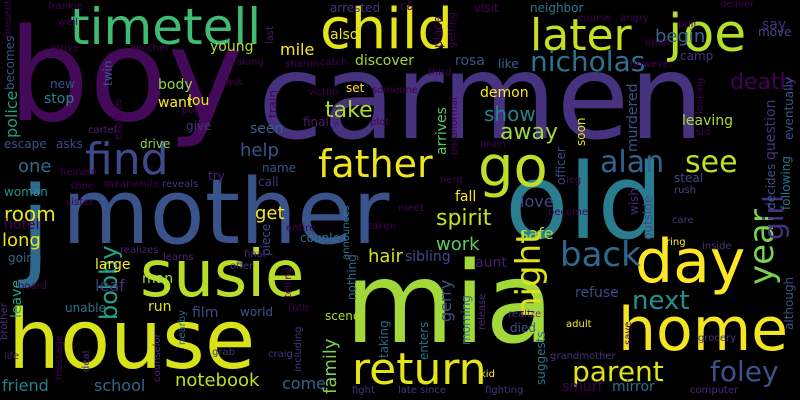 The width and height of the screenshot is (800, 400). What do you see at coordinates (628, 333) in the screenshot?
I see `word-save: save` at bounding box center [628, 333].